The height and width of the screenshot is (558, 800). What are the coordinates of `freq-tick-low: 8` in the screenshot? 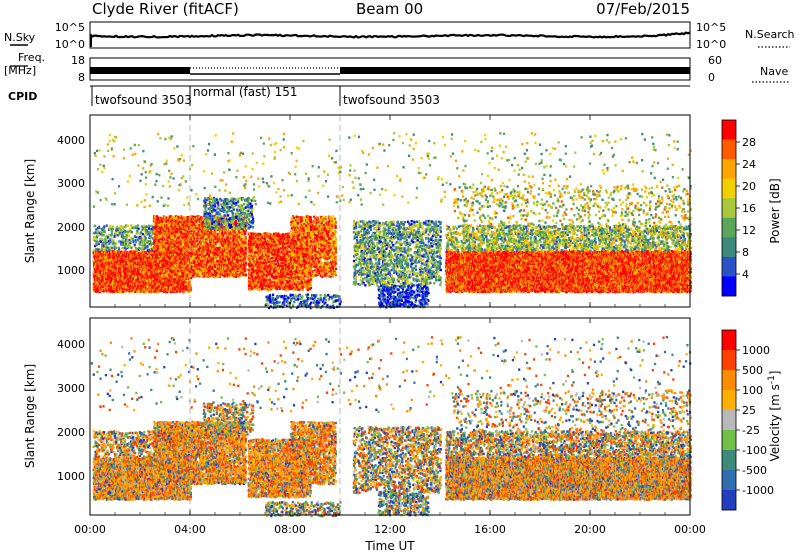 It's located at (81, 77).